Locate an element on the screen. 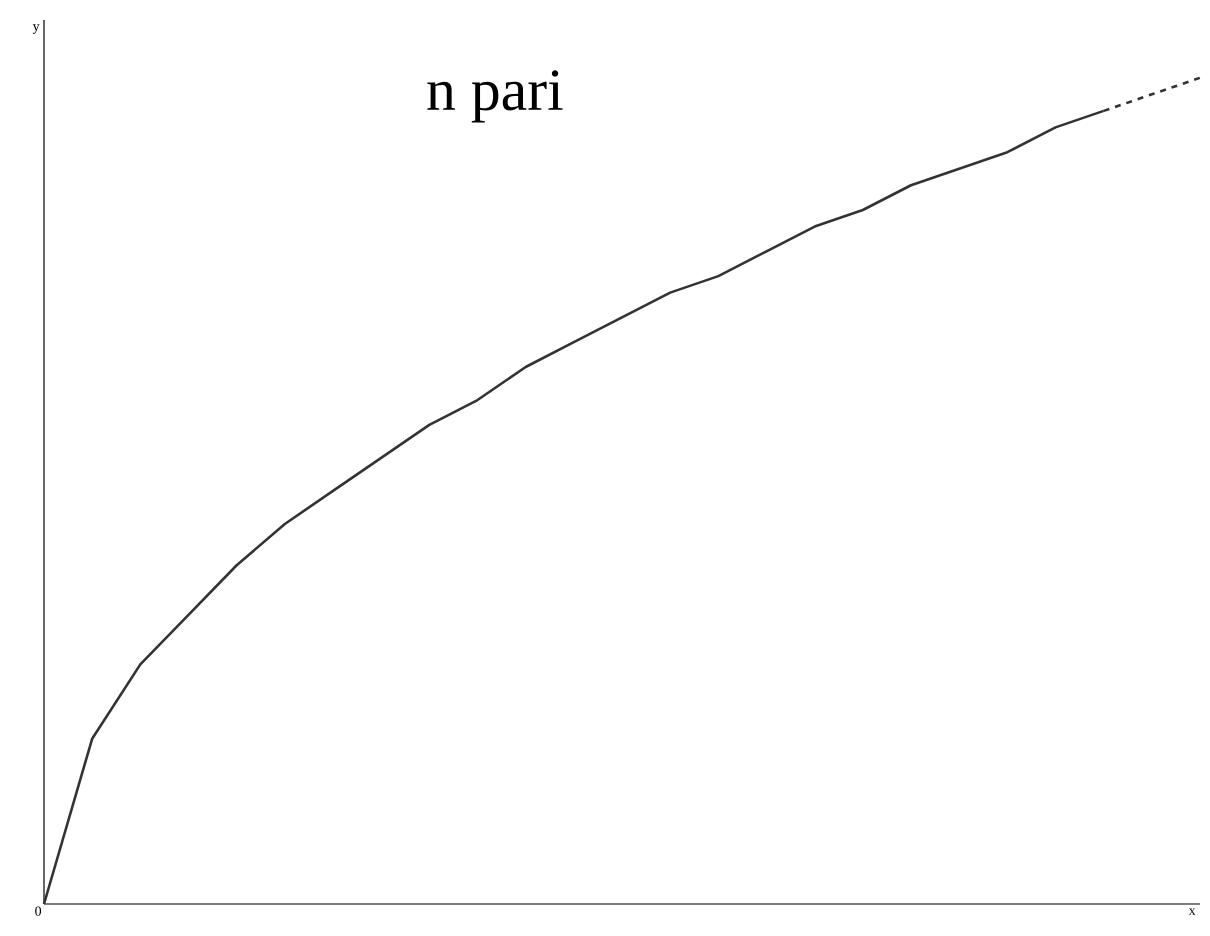 Image resolution: width=1210 pixels, height=936 pixels. chart-title: n pari is located at coordinates (495, 96).